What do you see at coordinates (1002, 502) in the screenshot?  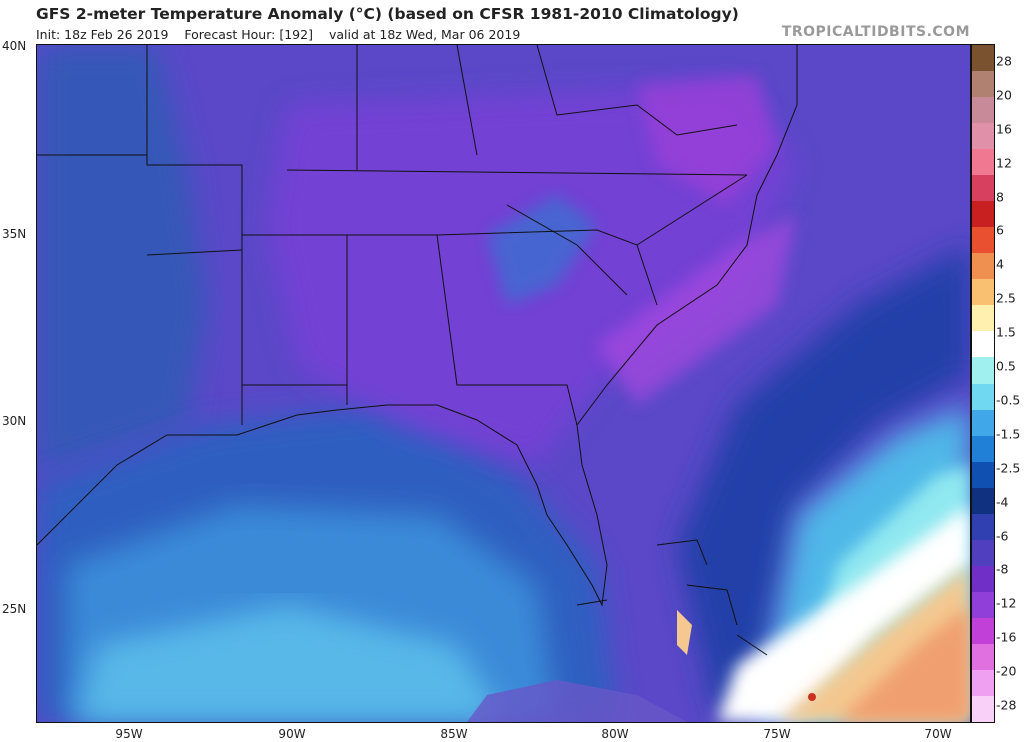 I see `colorbar-label: -4` at bounding box center [1002, 502].